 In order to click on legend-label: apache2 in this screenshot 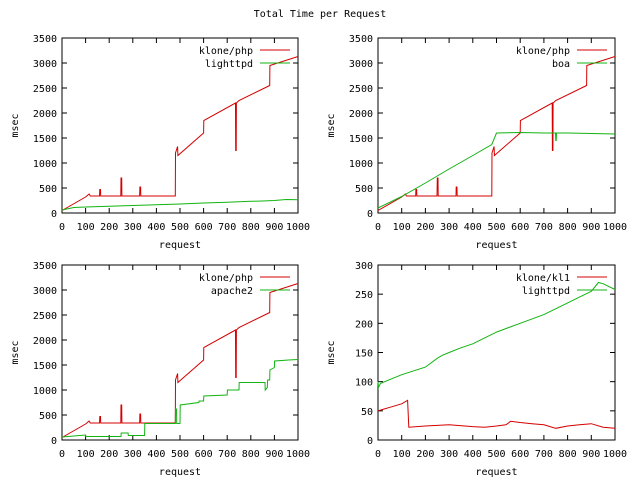, I will do `click(232, 291)`.